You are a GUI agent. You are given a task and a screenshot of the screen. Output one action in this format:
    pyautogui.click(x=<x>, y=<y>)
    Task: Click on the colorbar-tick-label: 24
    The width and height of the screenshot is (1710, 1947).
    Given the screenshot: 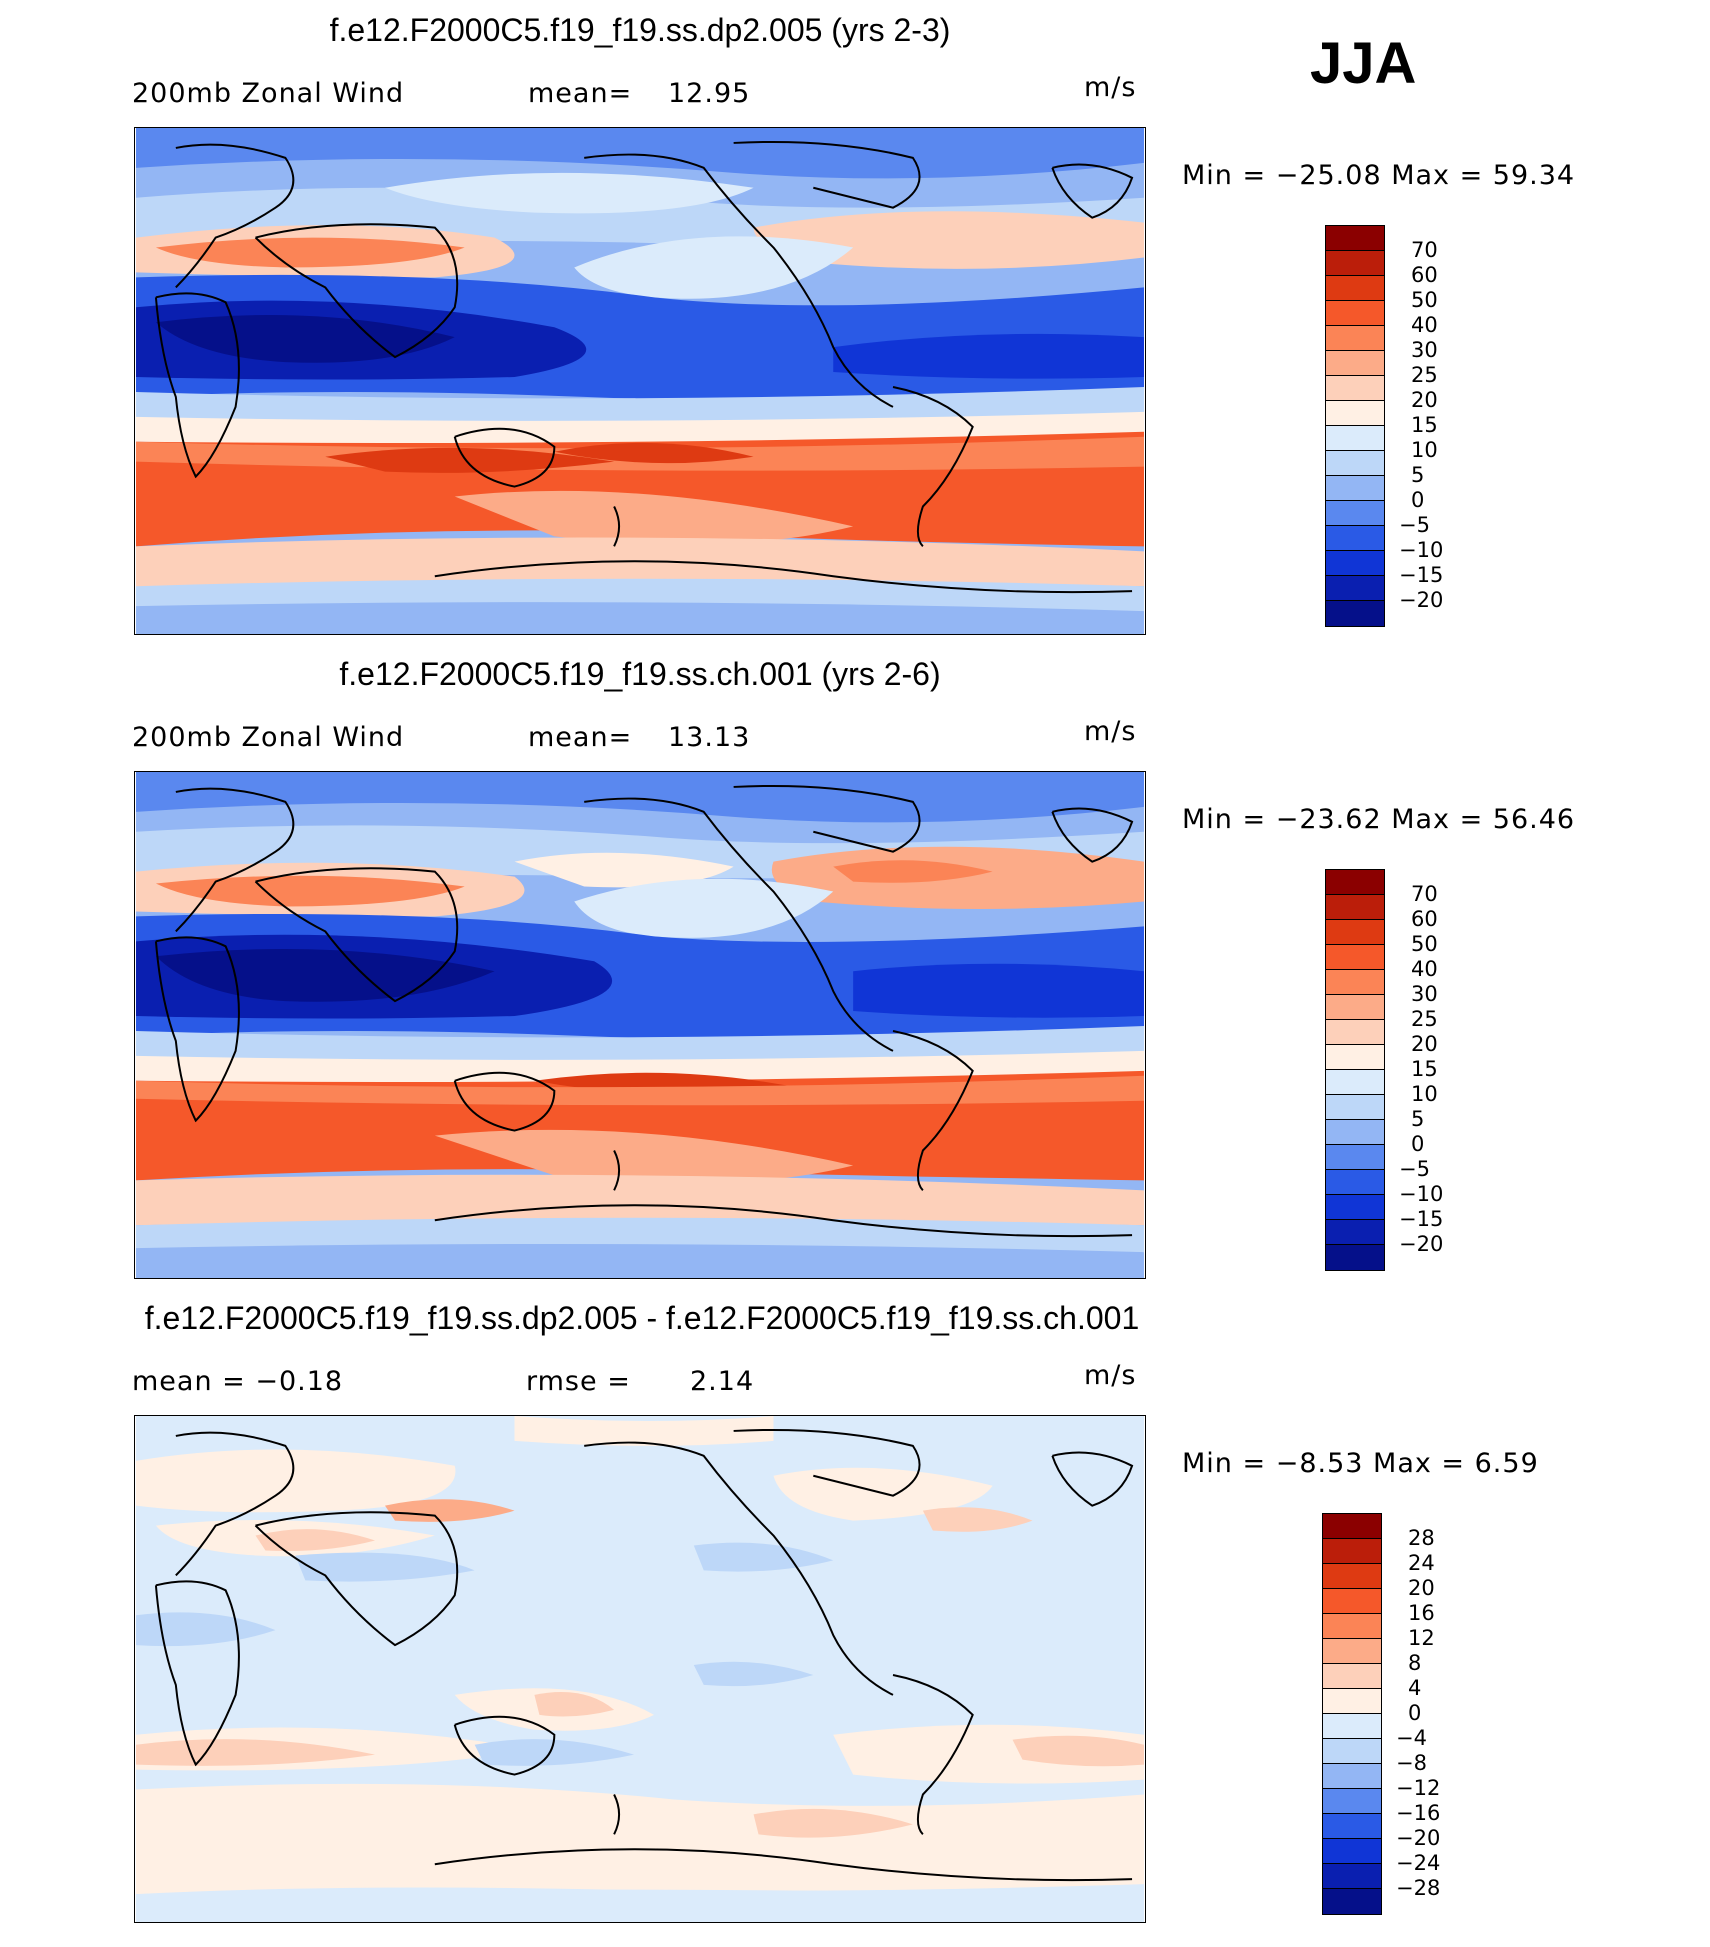 What is the action you would take?
    pyautogui.click(x=1421, y=1563)
    